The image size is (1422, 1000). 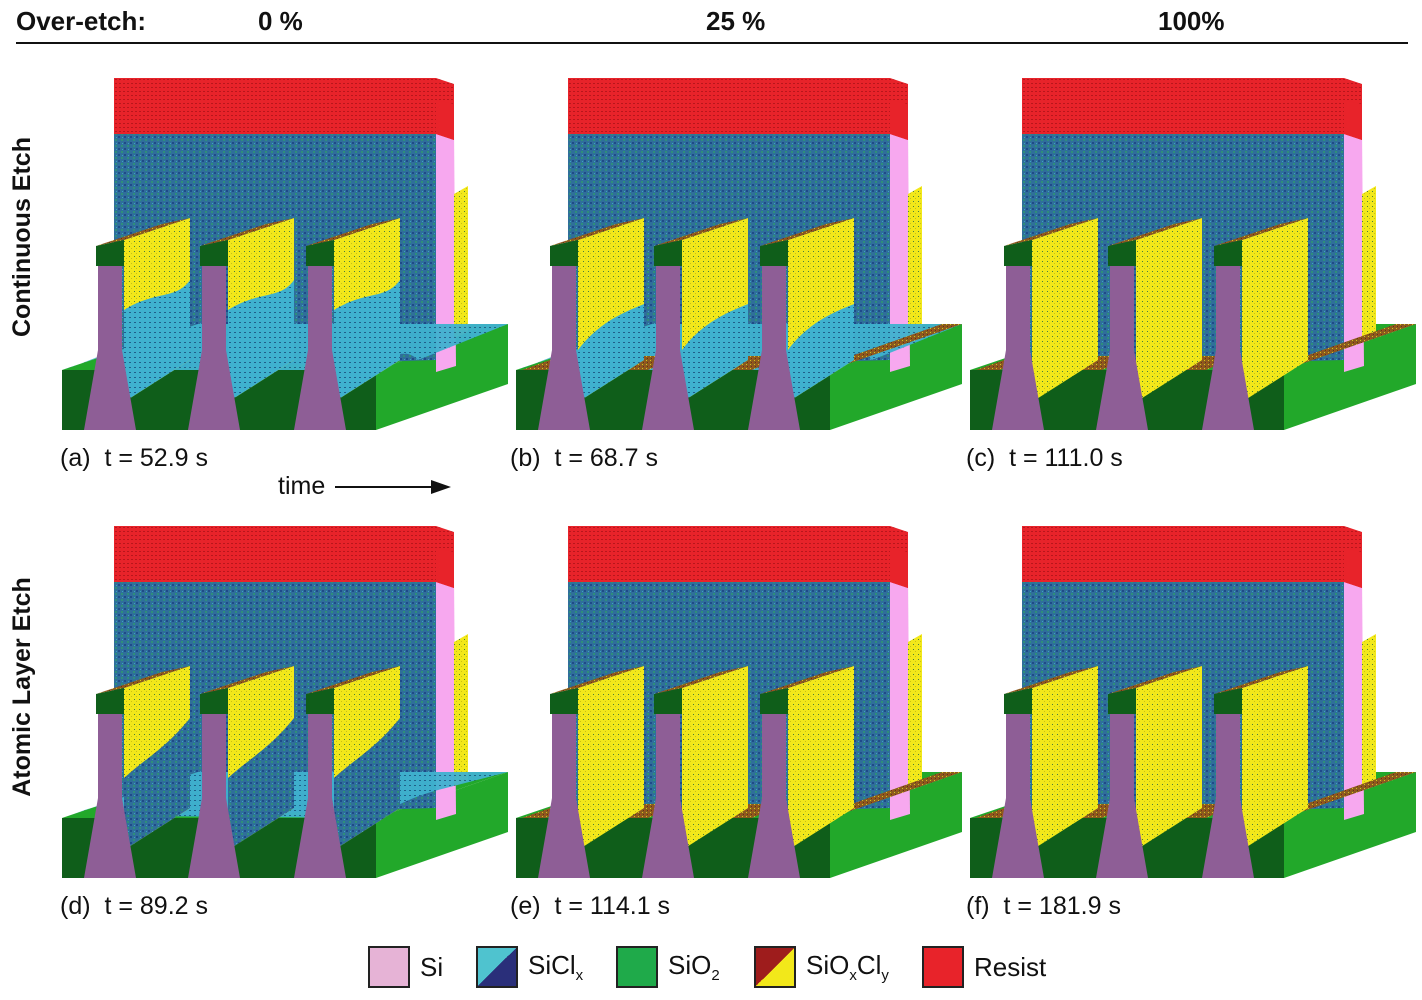 I want to click on panel-d, so click(x=288, y=703).